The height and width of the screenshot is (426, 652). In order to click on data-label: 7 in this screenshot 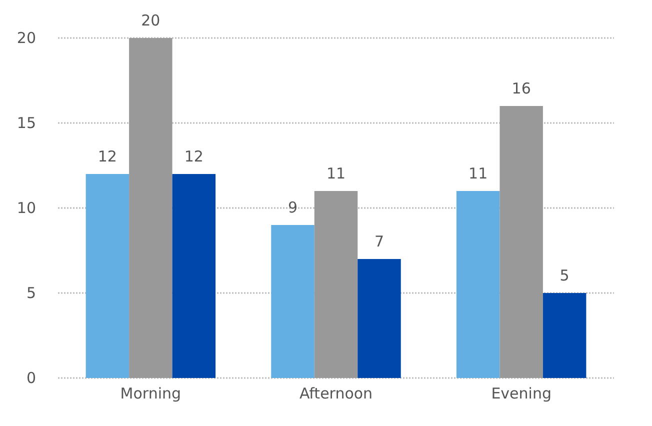, I will do `click(379, 241)`.